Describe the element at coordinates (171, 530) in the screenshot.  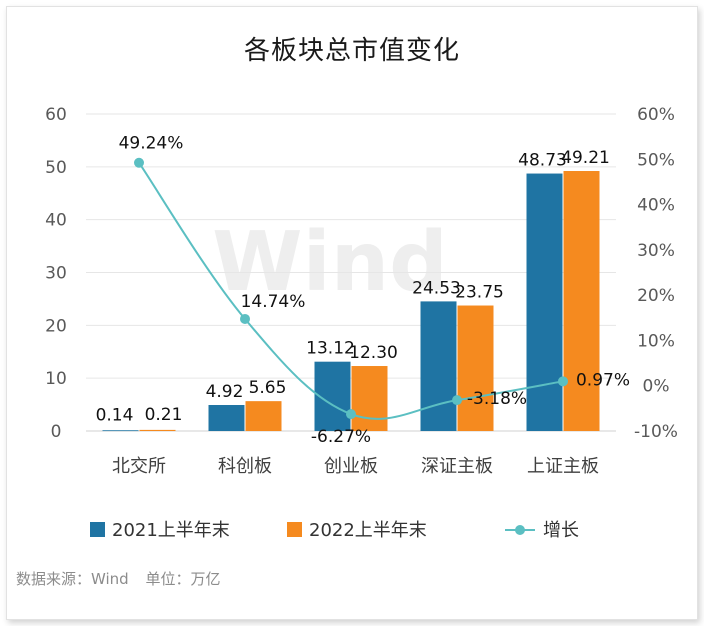
I see `legend-label: 2021上半年末` at that location.